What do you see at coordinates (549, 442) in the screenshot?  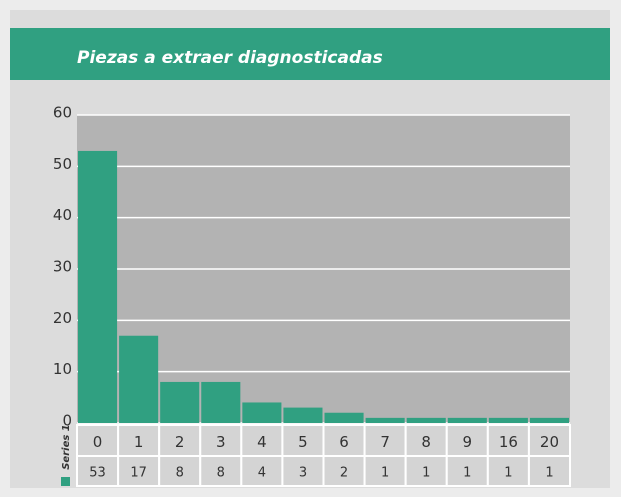 I see `x-tick-label: 20` at bounding box center [549, 442].